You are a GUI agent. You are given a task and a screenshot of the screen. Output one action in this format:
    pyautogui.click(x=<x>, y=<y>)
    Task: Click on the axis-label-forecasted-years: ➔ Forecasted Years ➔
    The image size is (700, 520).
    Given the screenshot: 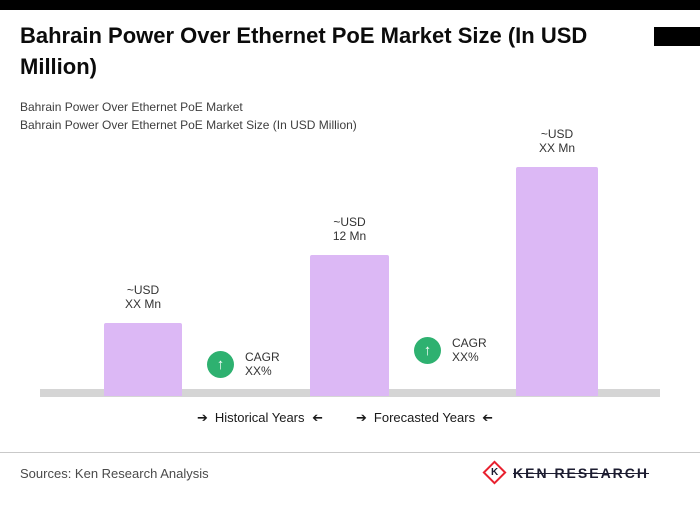 What is the action you would take?
    pyautogui.click(x=424, y=417)
    